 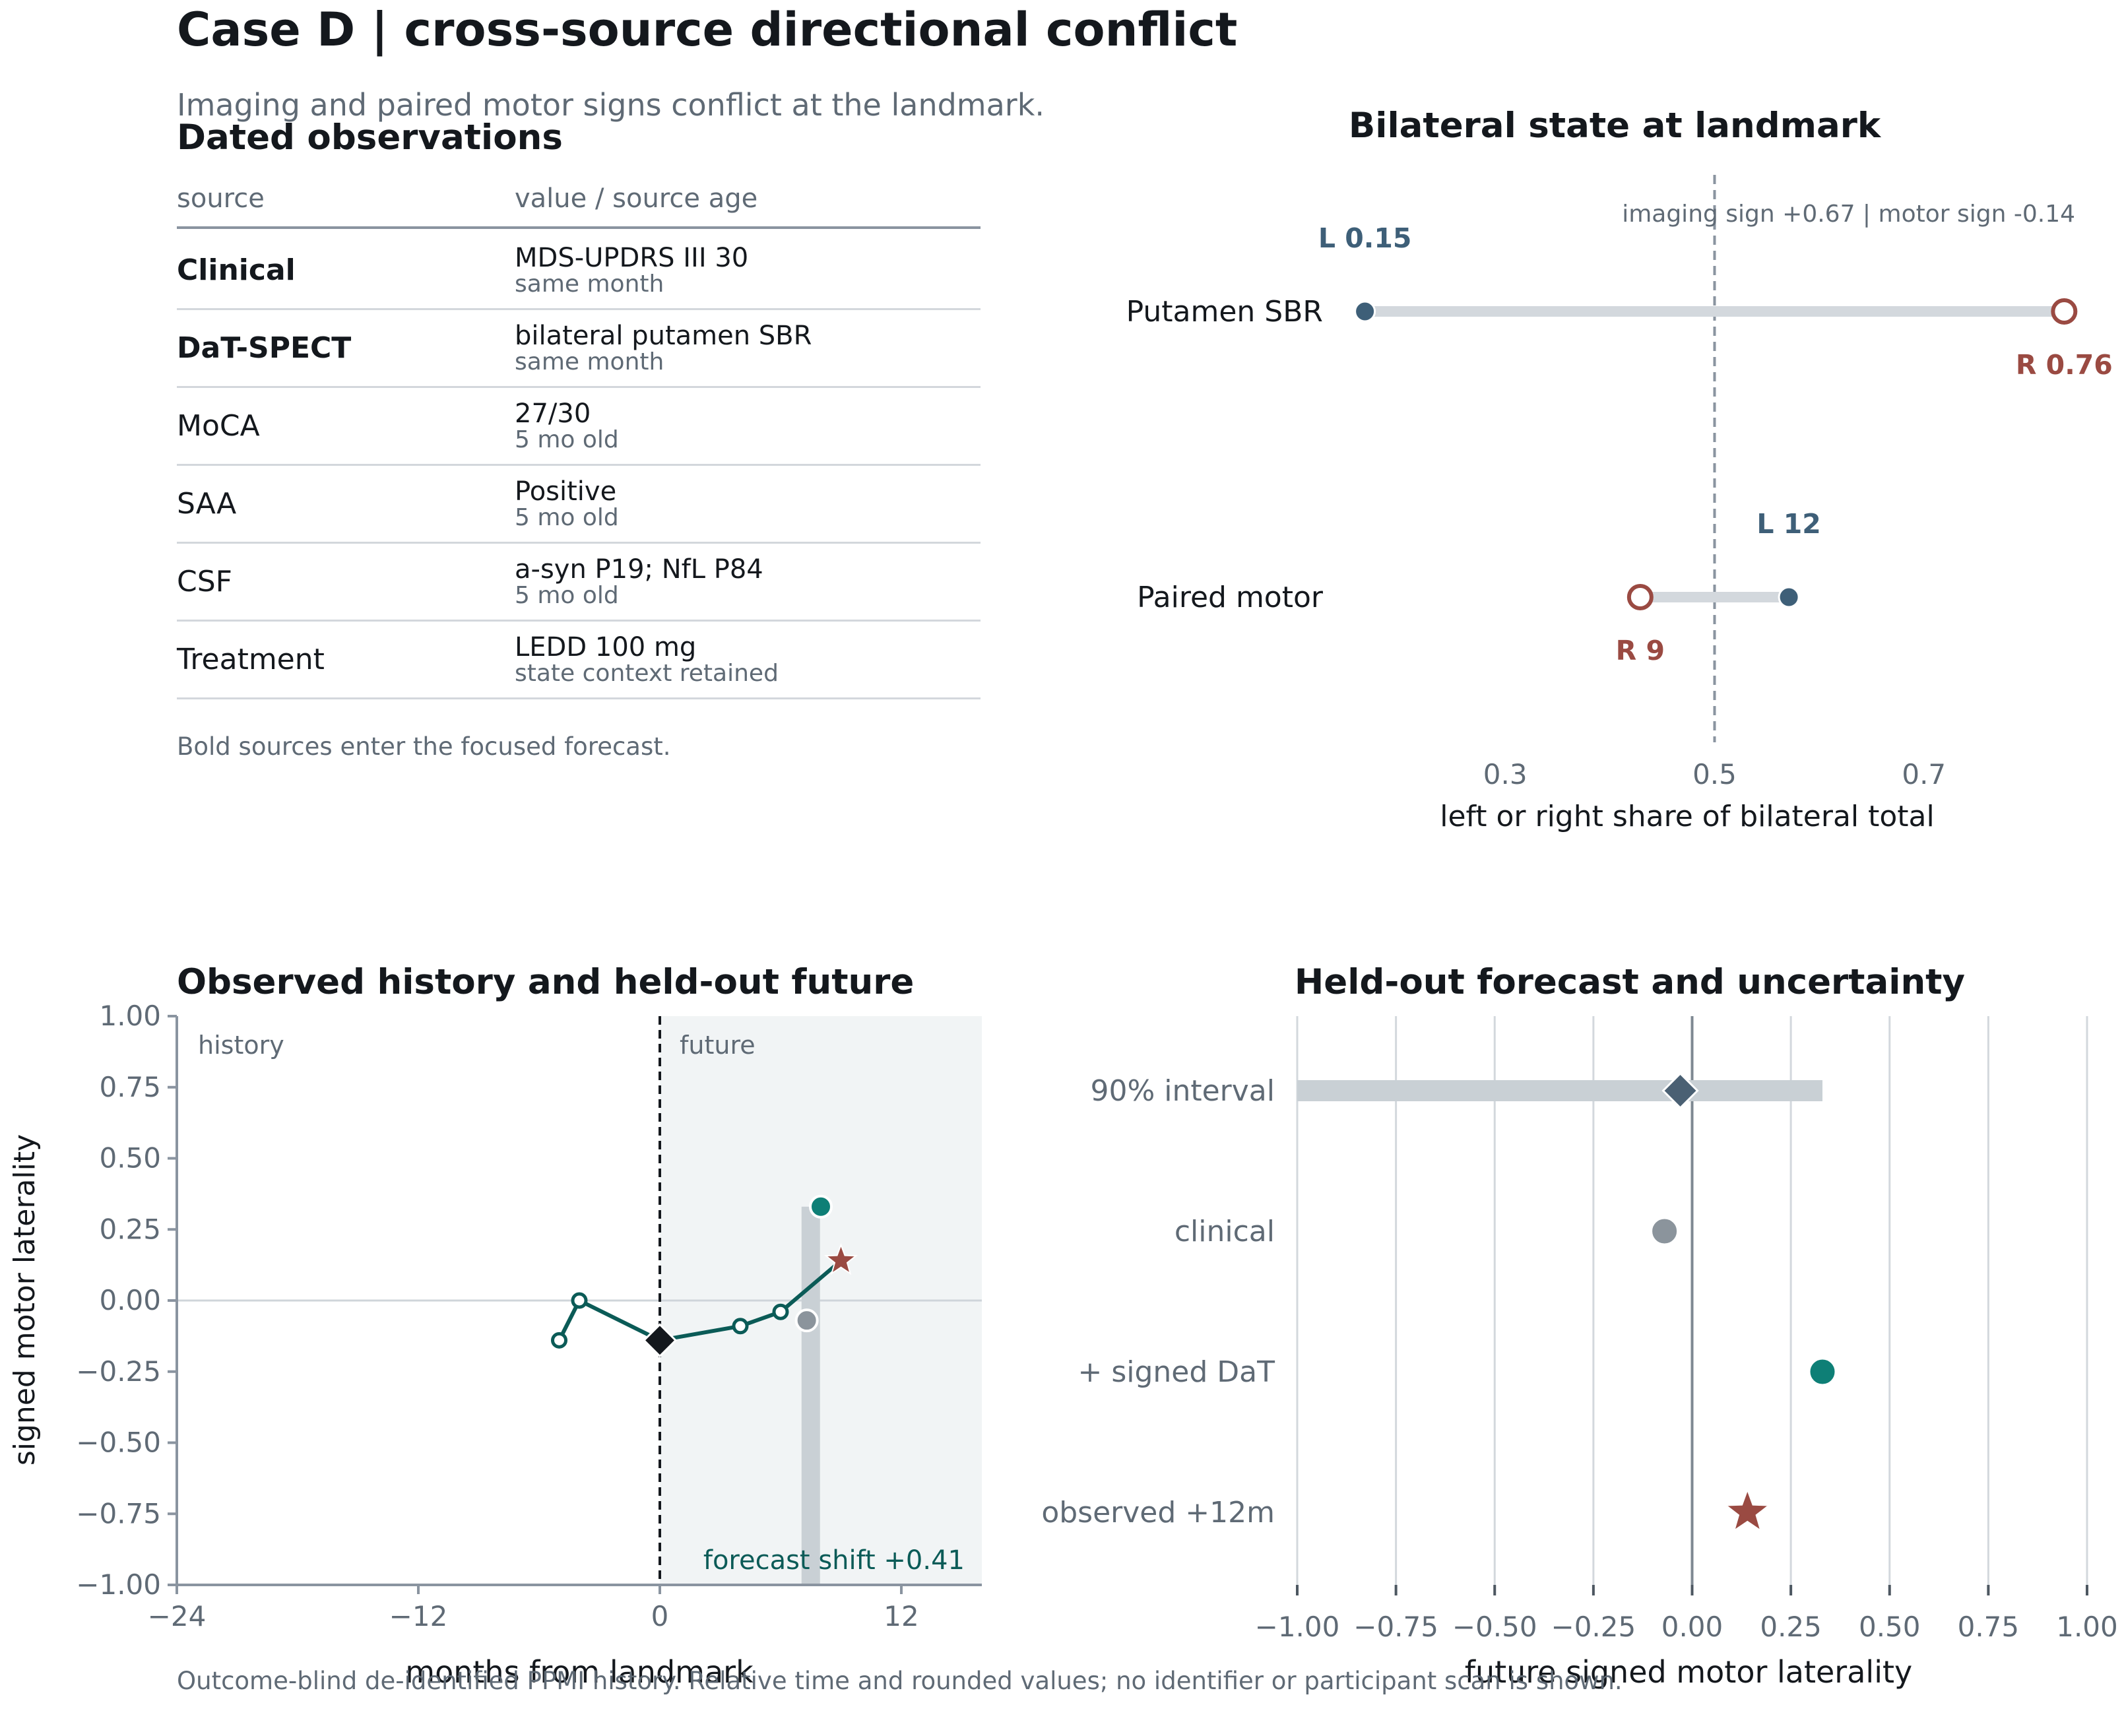 What do you see at coordinates (834, 1560) in the screenshot?
I see `forecast-shift-label: forecast shift +0.41` at bounding box center [834, 1560].